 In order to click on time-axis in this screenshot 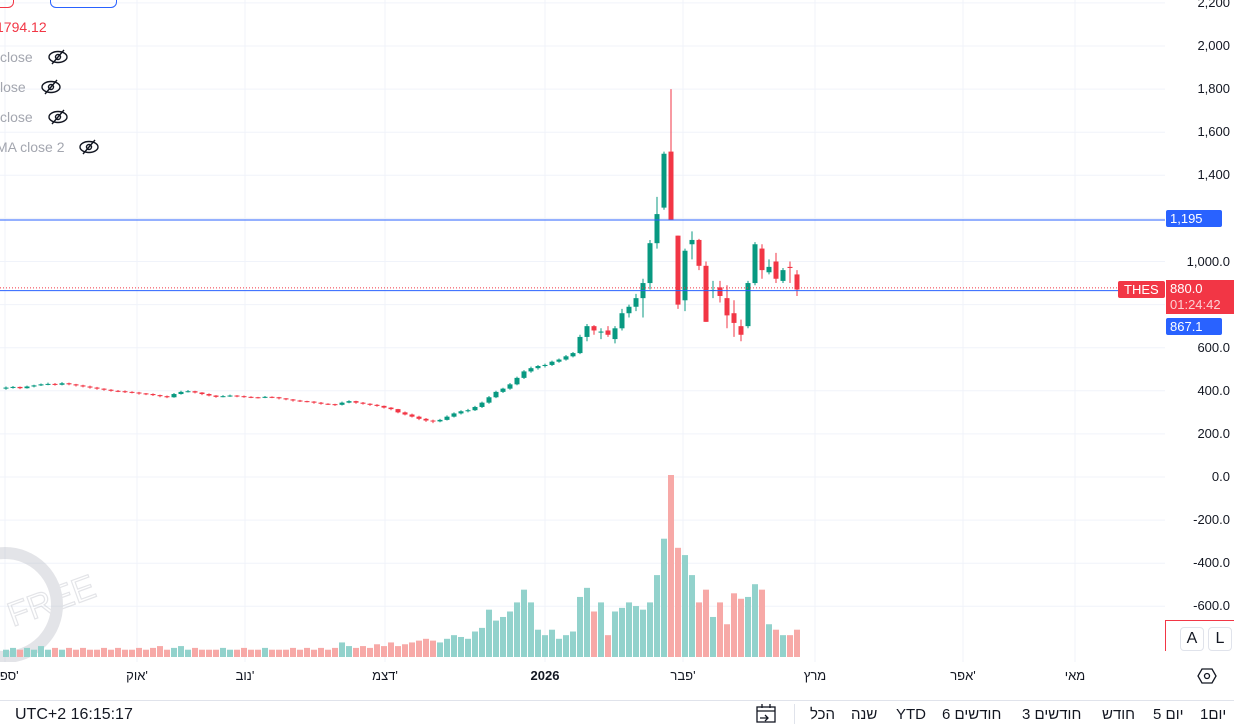, I will do `click(582, 677)`.